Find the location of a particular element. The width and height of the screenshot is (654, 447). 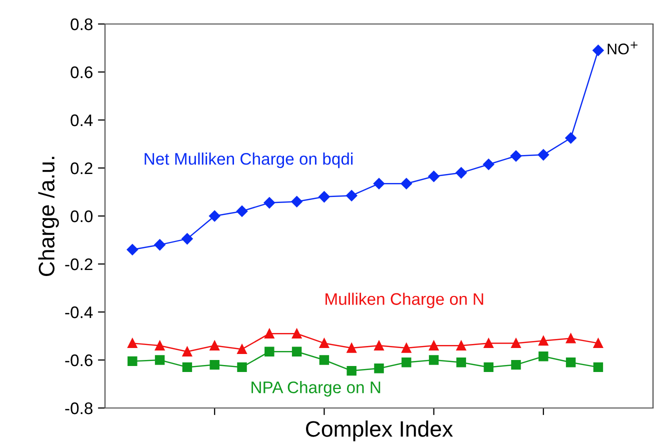

y-tick-label: 0.2 is located at coordinates (81, 168).